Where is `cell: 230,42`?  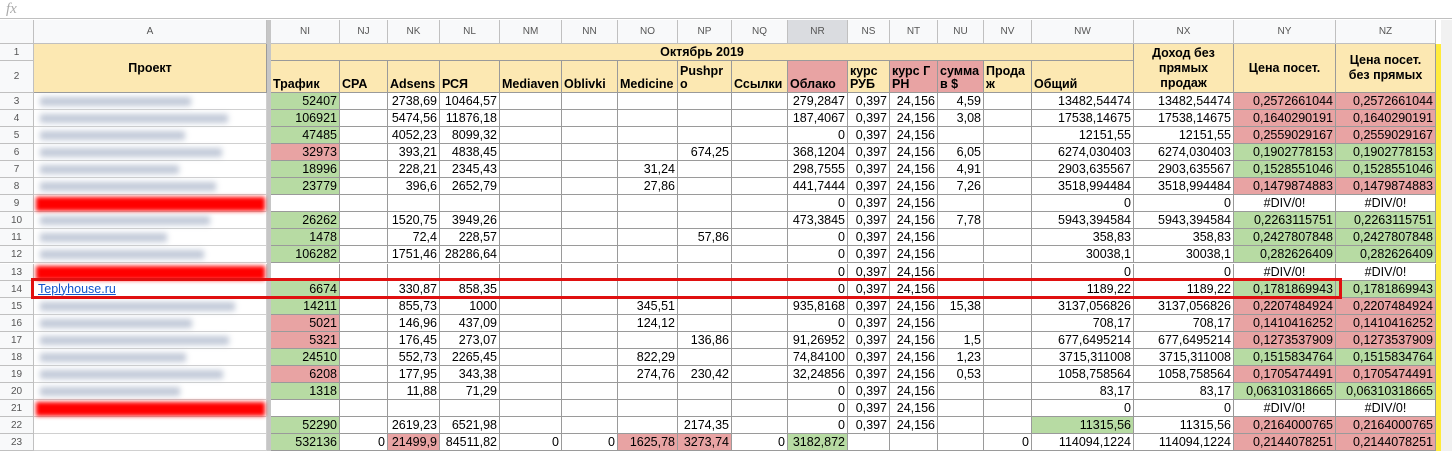
cell: 230,42 is located at coordinates (705, 374).